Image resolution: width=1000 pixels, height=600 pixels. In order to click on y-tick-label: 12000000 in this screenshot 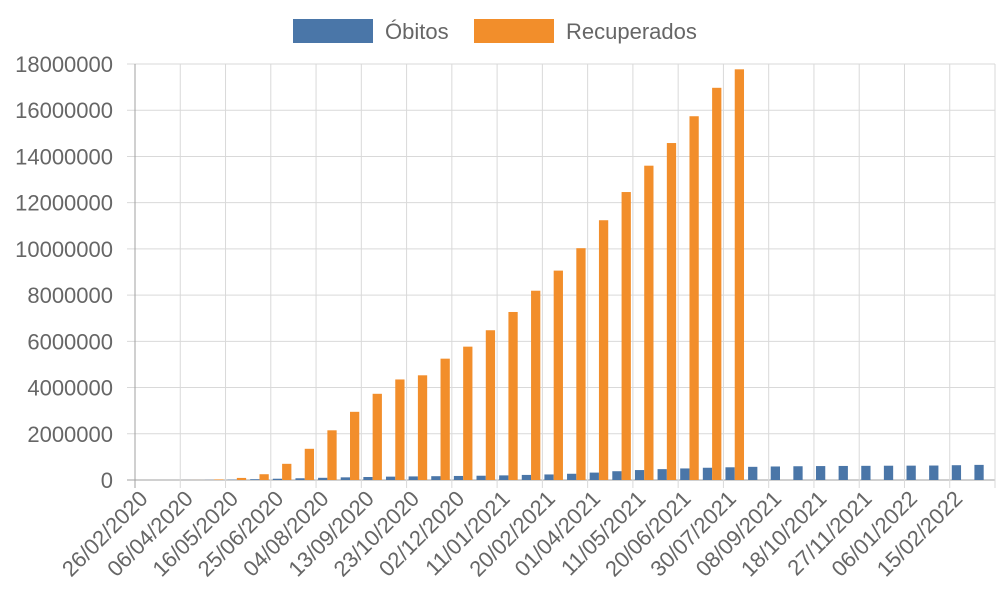, I will do `click(64, 203)`.